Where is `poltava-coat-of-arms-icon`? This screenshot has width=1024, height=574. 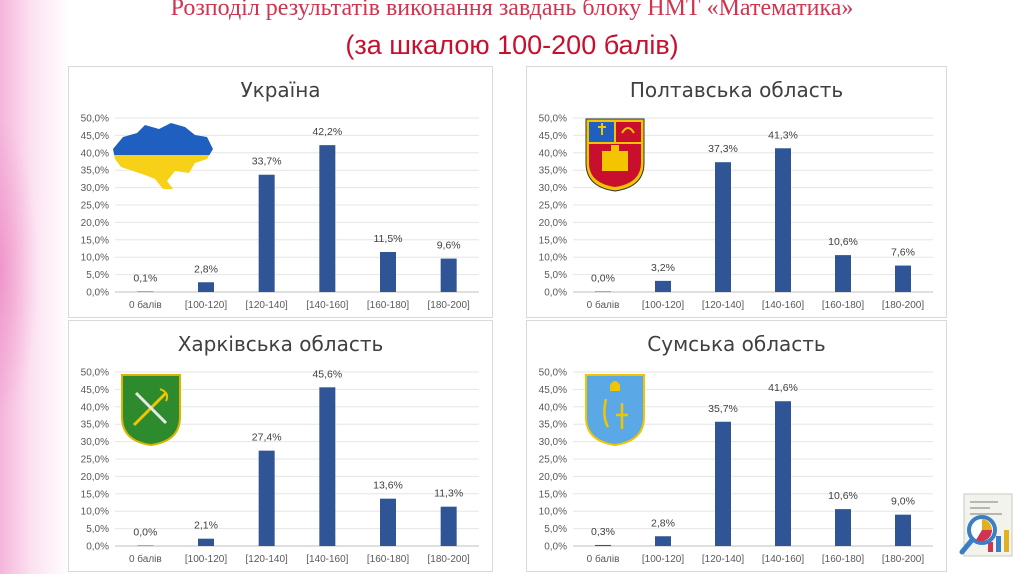
poltava-coat-of-arms-icon is located at coordinates (615, 155).